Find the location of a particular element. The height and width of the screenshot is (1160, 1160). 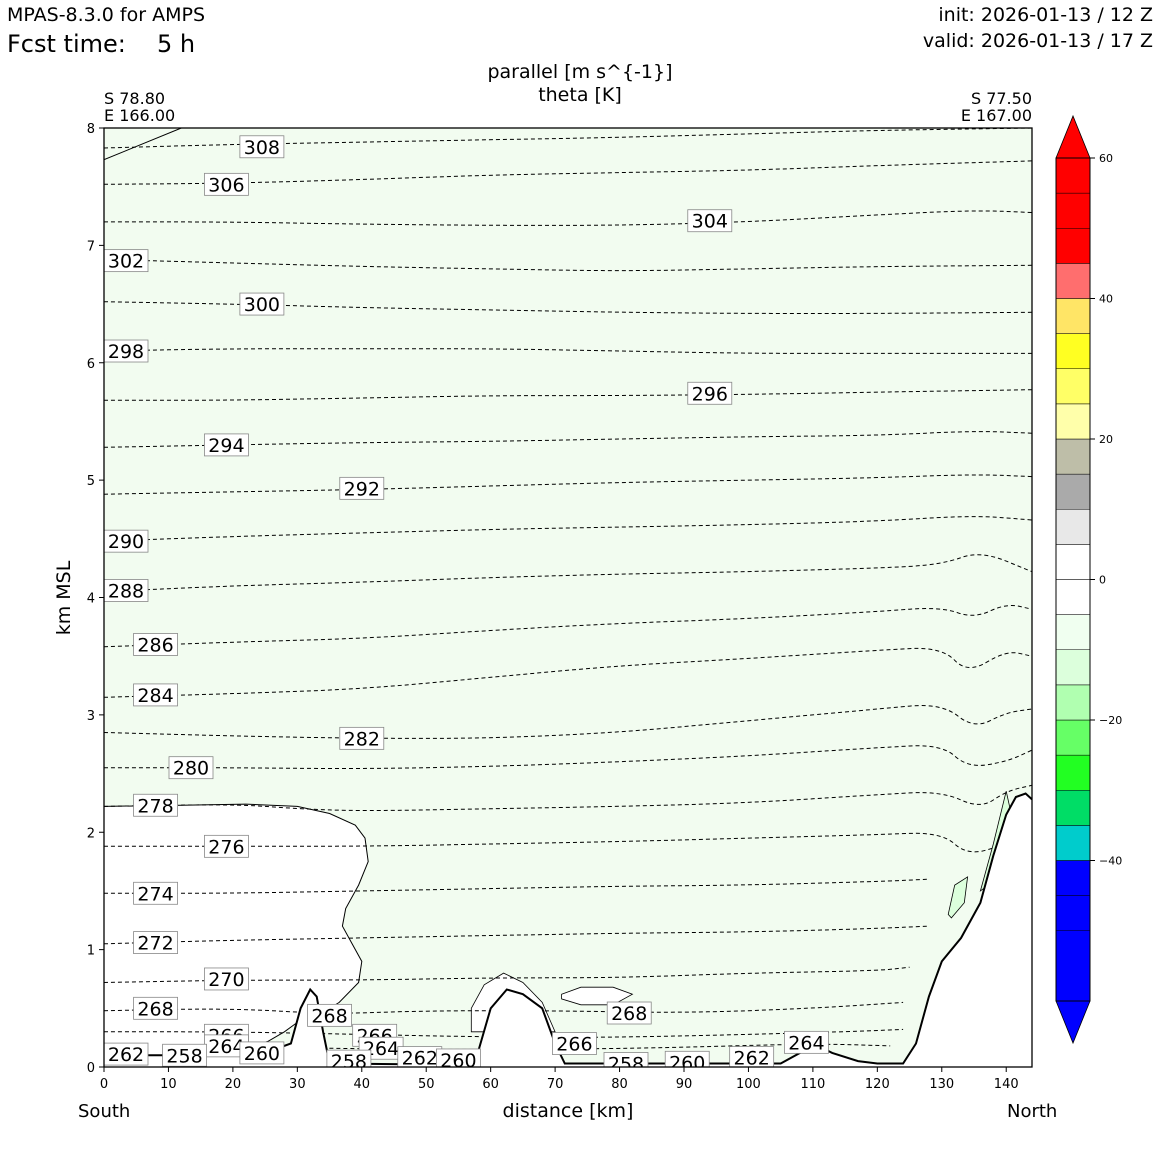

pocket-wind-contour is located at coordinates (597, 996).